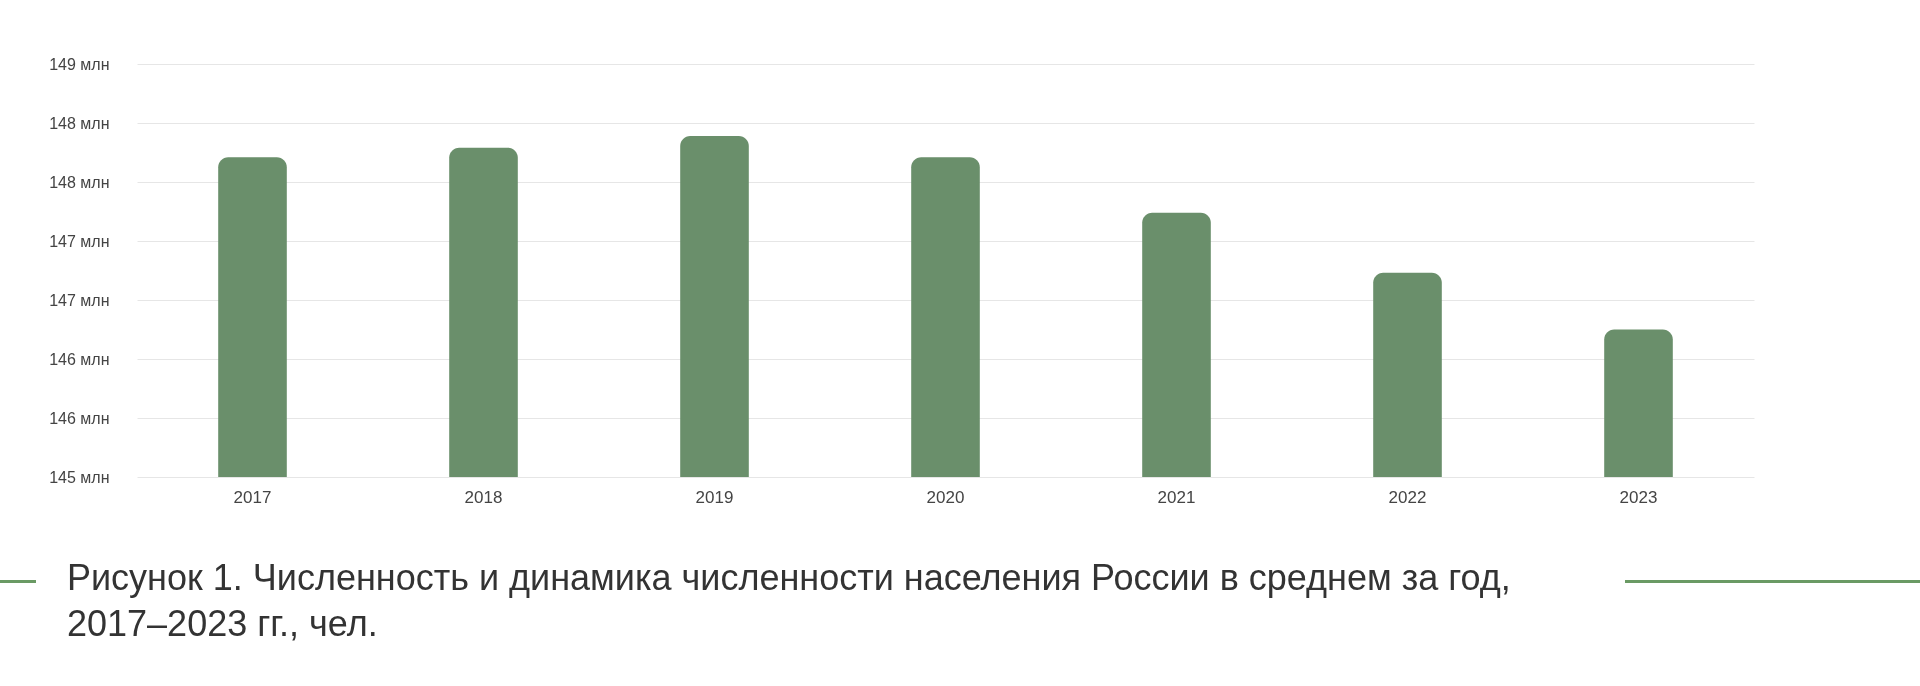 The image size is (1920, 686). What do you see at coordinates (1638, 497) in the screenshot?
I see `x-tick-label: 2023` at bounding box center [1638, 497].